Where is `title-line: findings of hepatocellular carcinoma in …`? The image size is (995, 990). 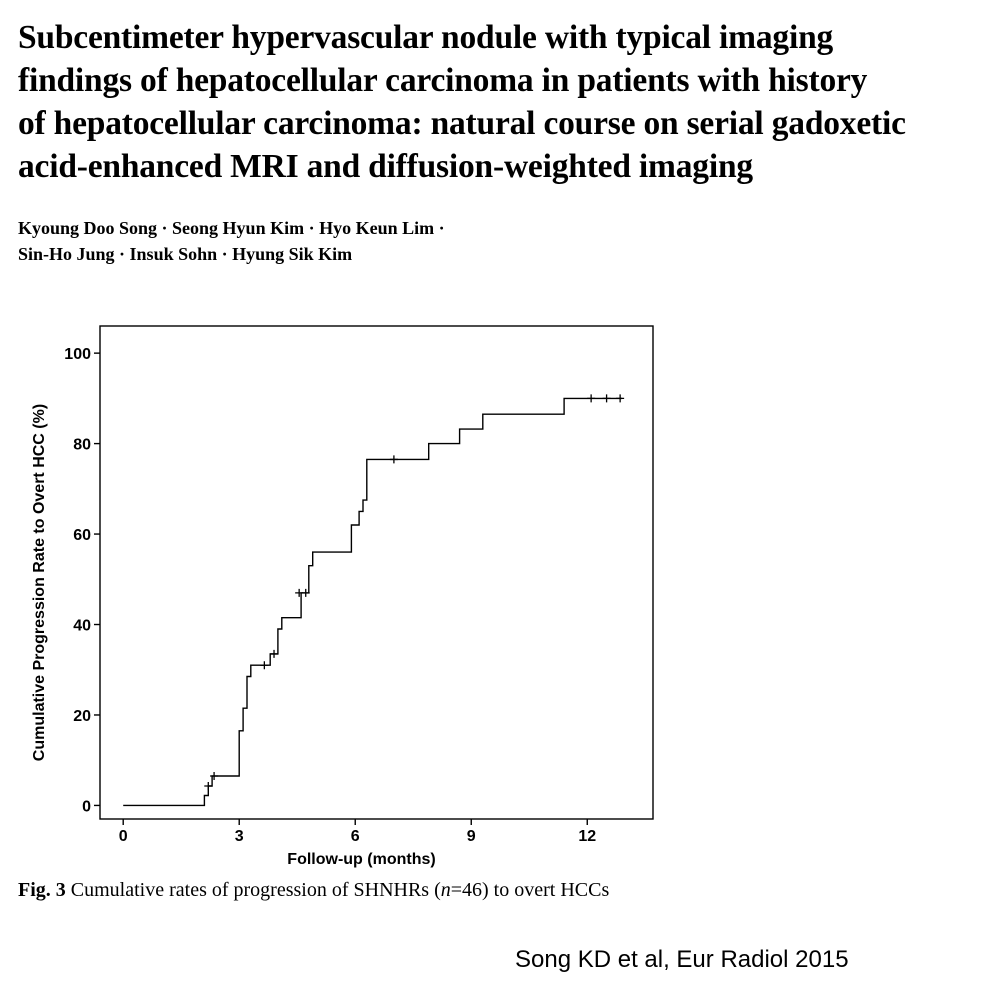
title-line: findings of hepatocellular carcinoma in … is located at coordinates (443, 80).